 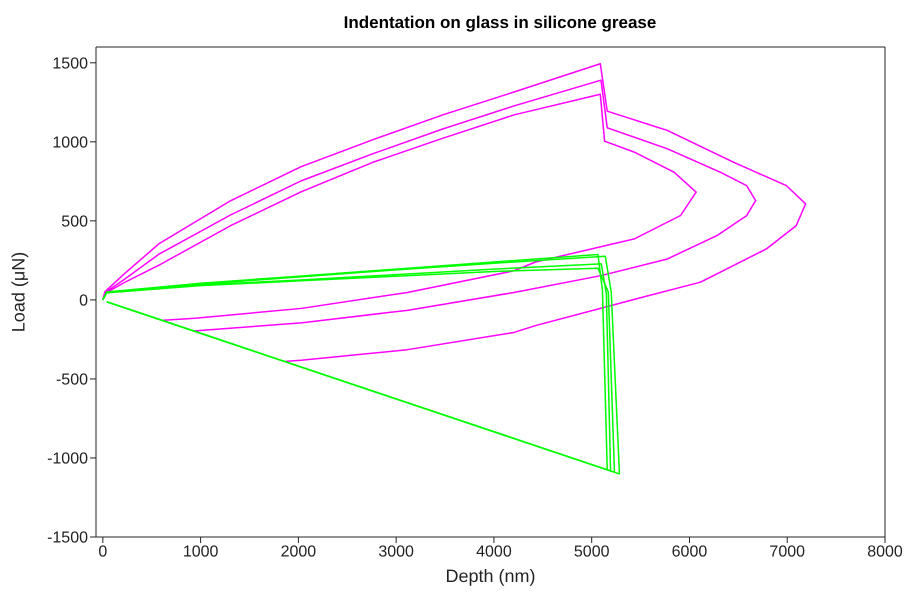 What do you see at coordinates (83, 301) in the screenshot?
I see `y-tick-label: 0` at bounding box center [83, 301].